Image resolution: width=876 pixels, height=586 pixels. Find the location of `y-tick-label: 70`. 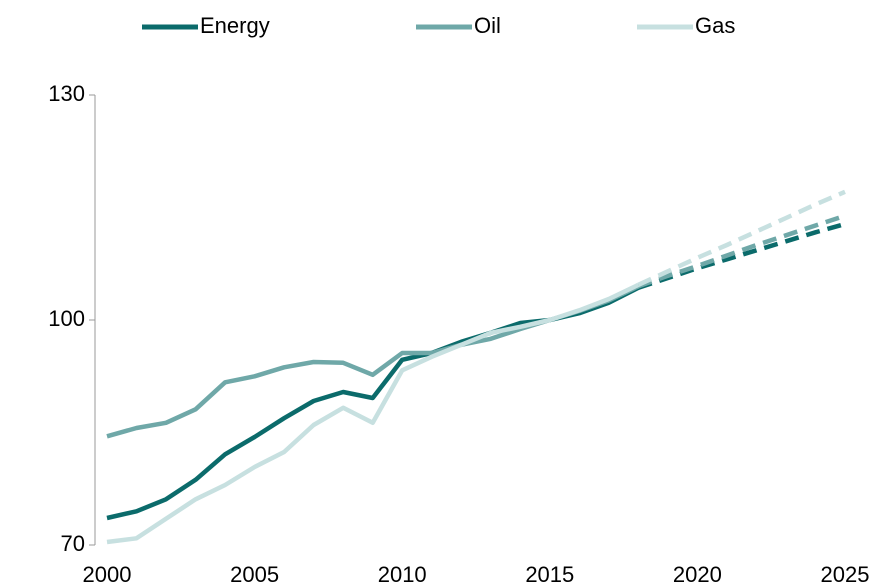

y-tick-label: 70 is located at coordinates (73, 543).